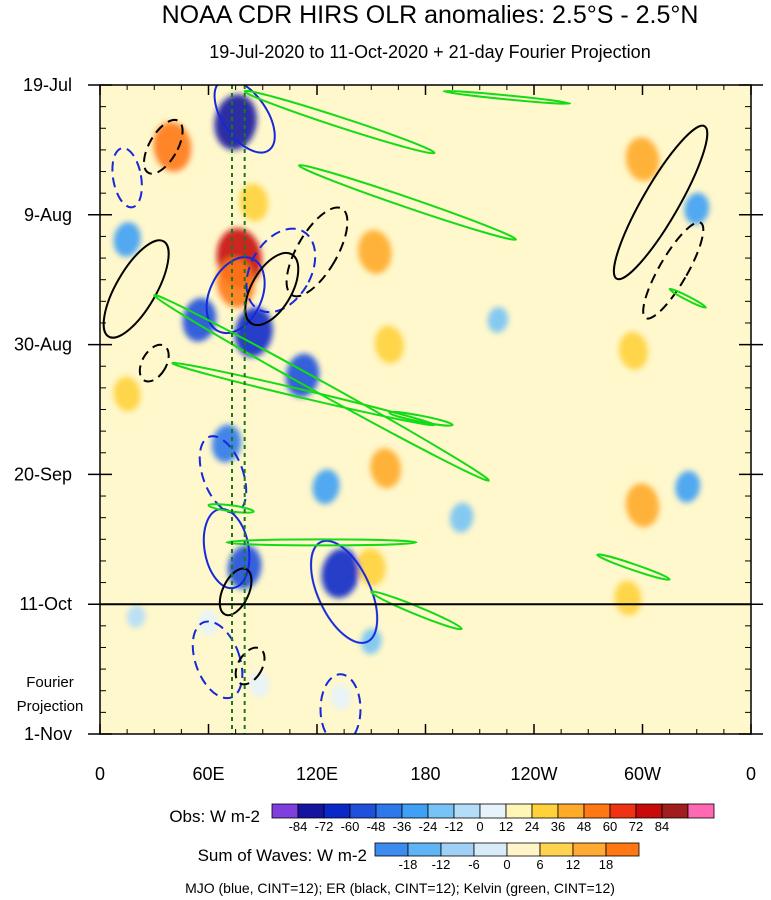 This screenshot has height=900, width=771. Describe the element at coordinates (214, 816) in the screenshot. I see `obs-colorbar-label: Obs: W m-2` at that location.